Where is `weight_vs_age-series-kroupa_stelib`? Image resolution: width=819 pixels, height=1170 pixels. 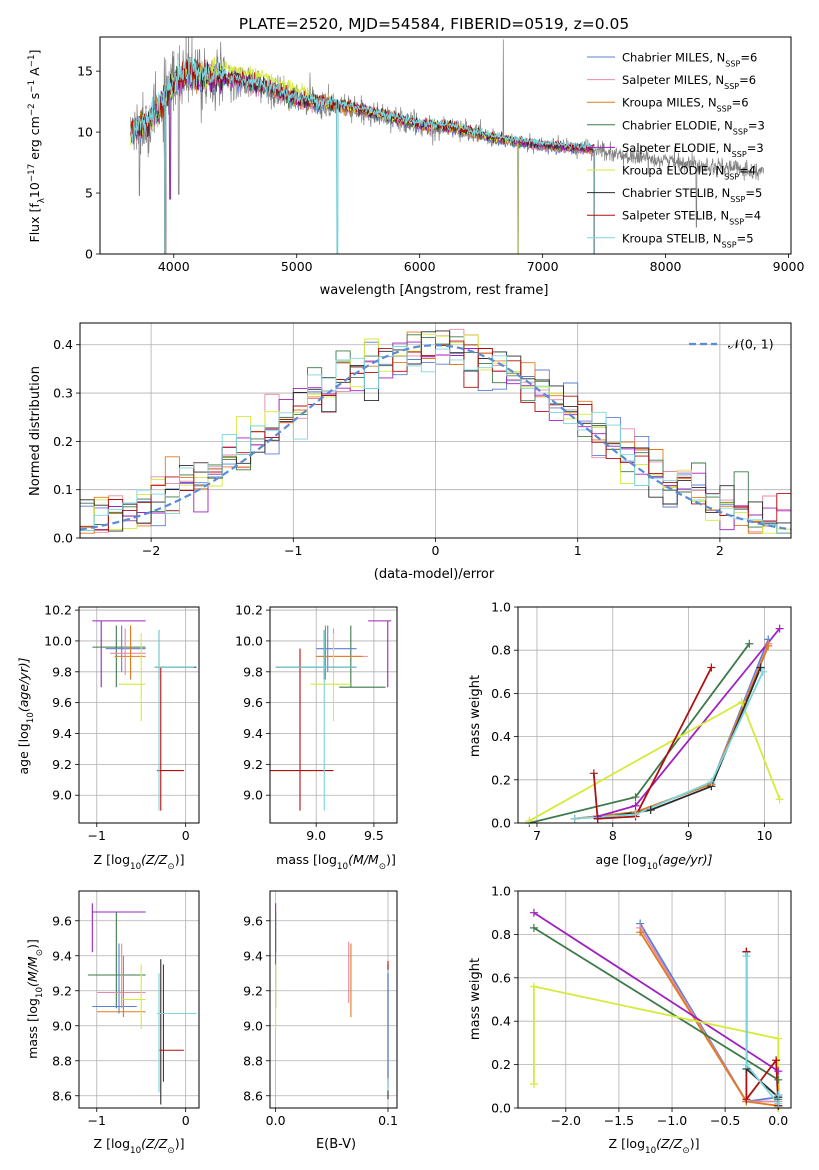 weight_vs_age-series-kroupa_stelib is located at coordinates (669, 745).